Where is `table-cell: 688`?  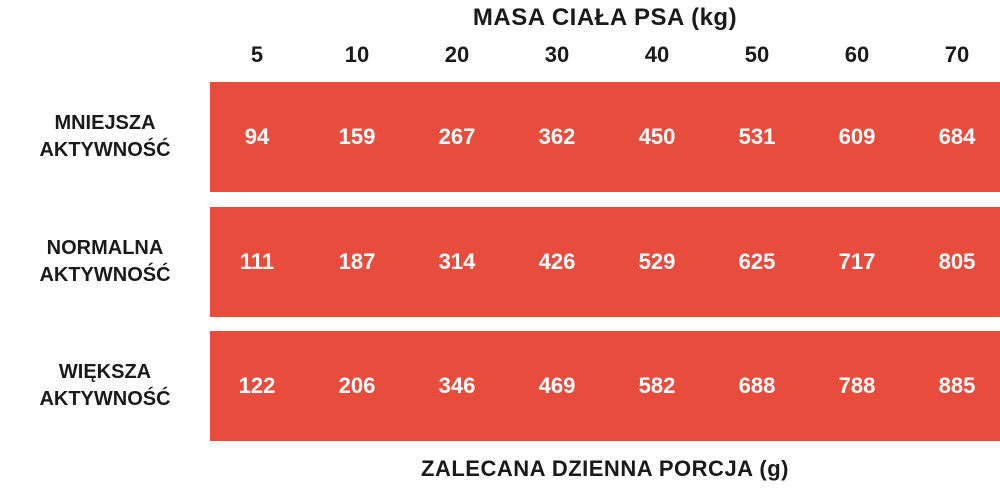
table-cell: 688 is located at coordinates (757, 385).